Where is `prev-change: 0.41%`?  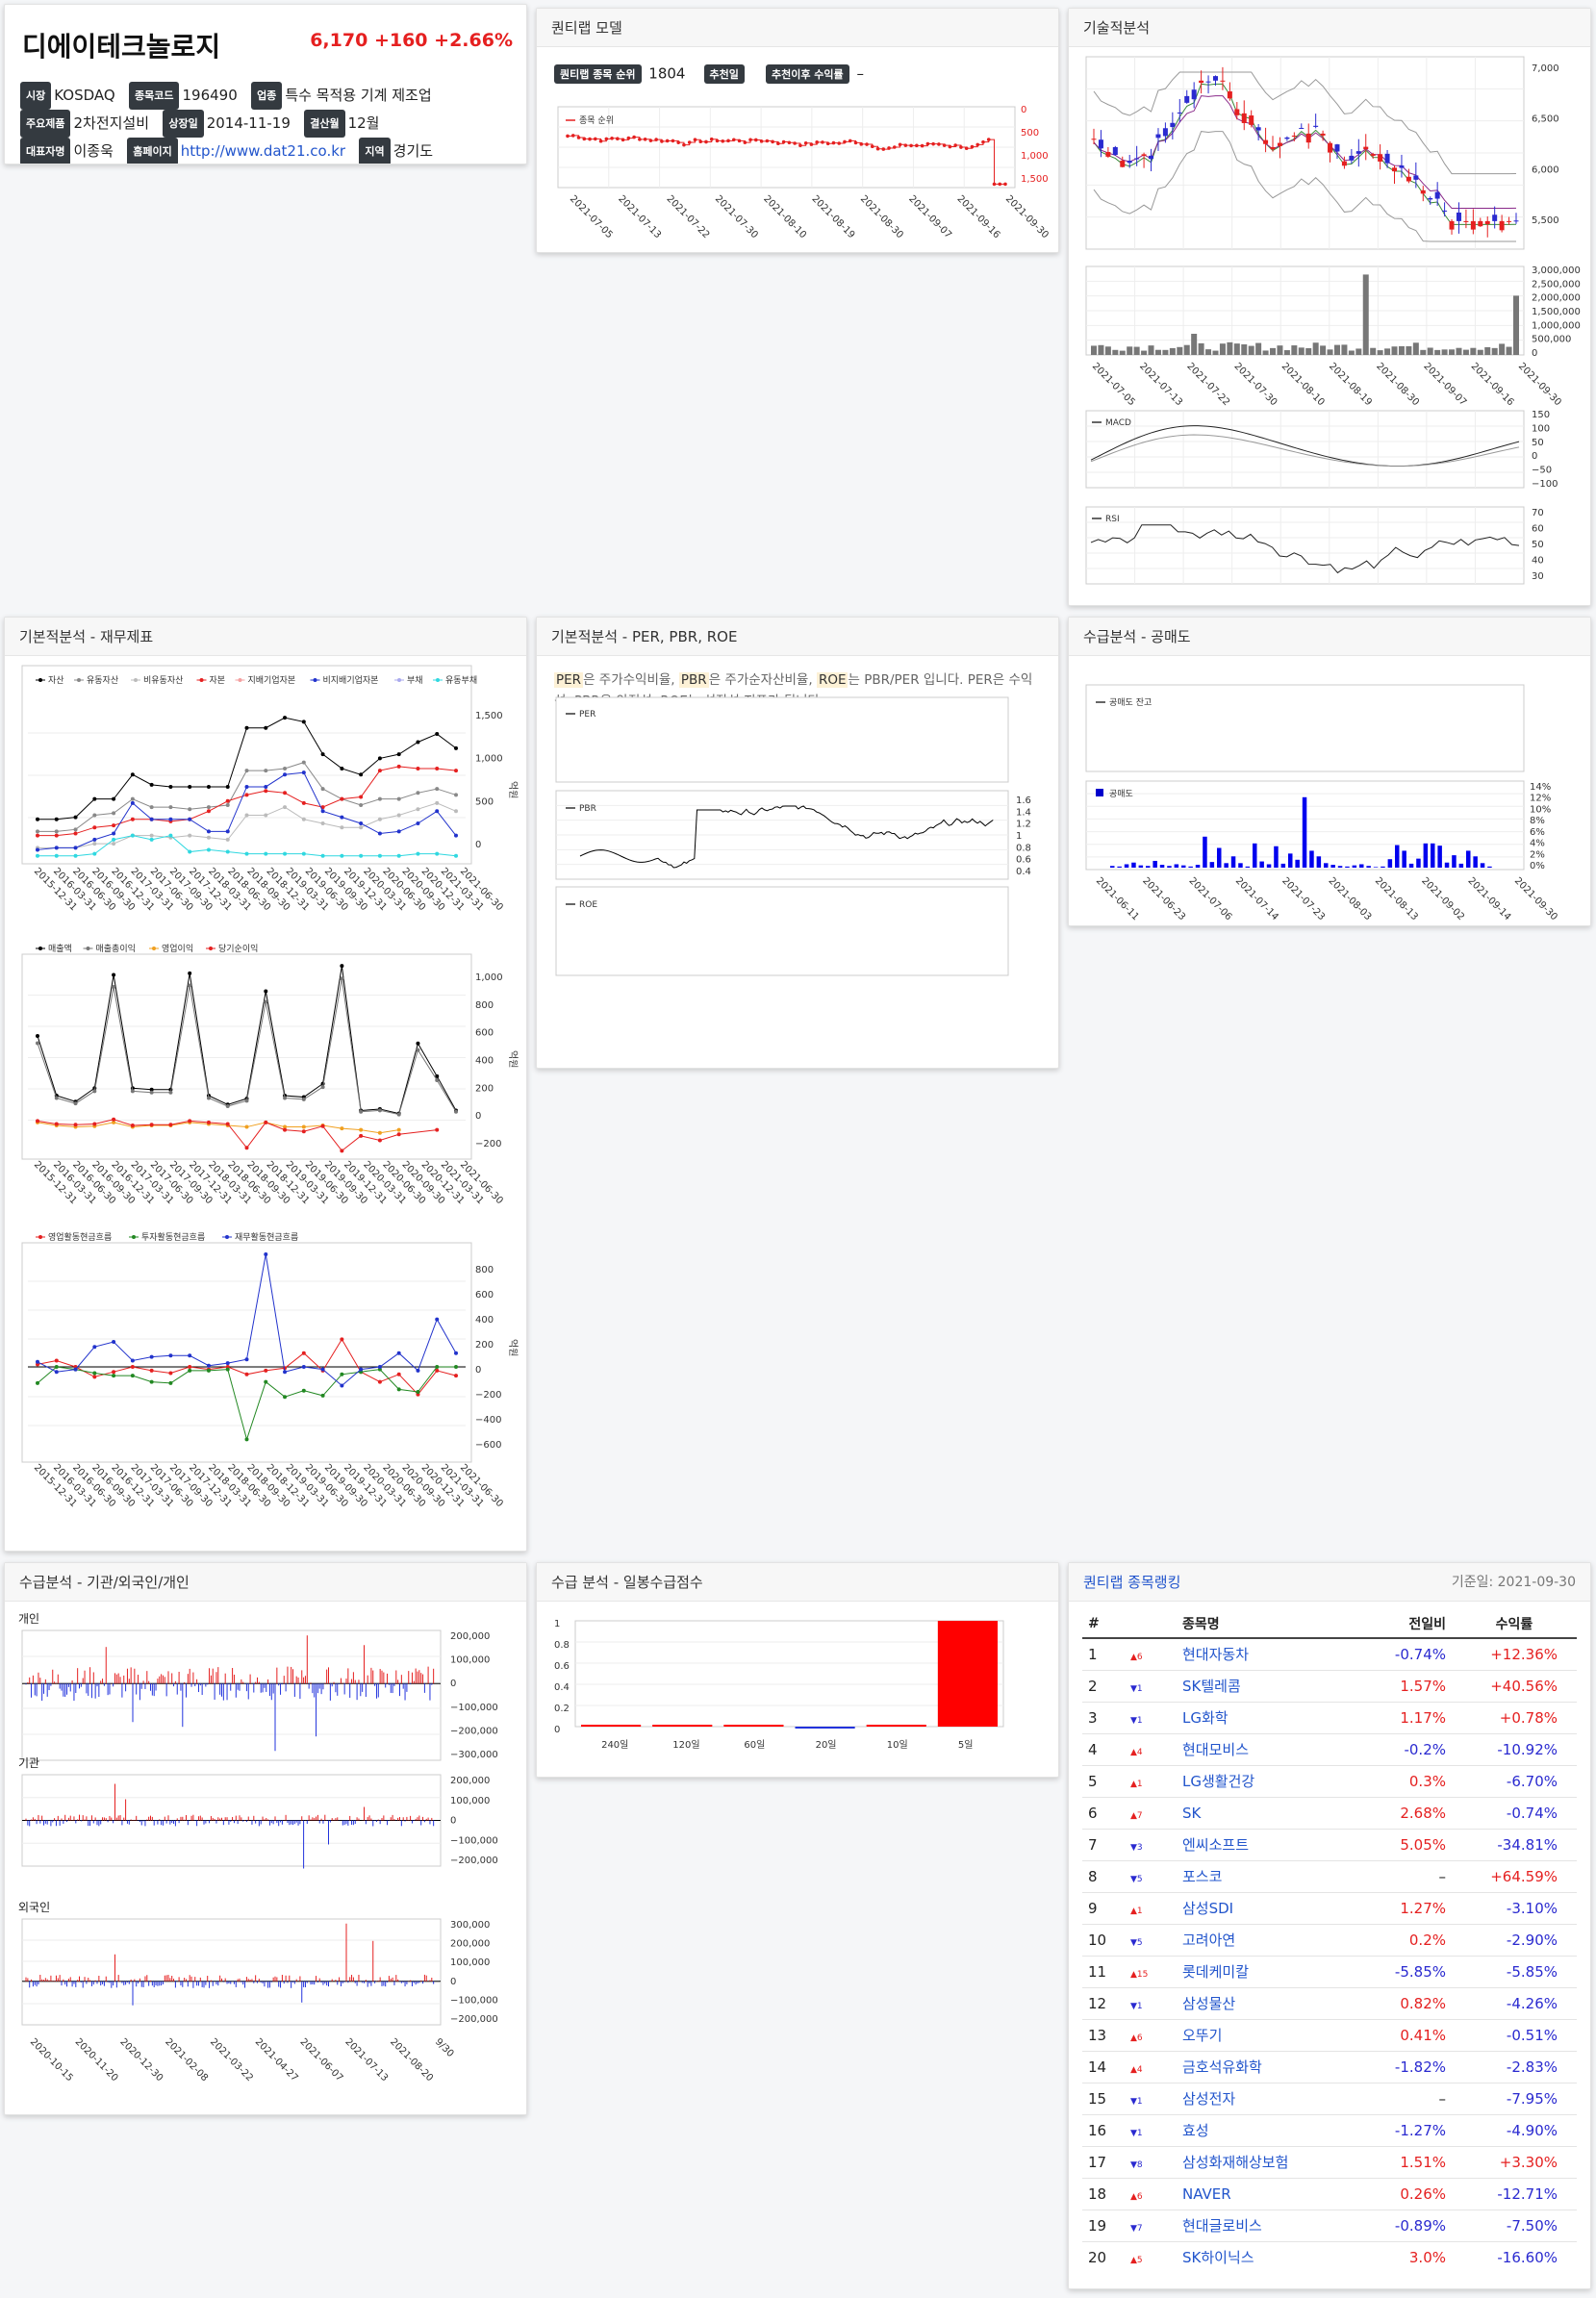
prev-change: 0.41% is located at coordinates (1399, 2034).